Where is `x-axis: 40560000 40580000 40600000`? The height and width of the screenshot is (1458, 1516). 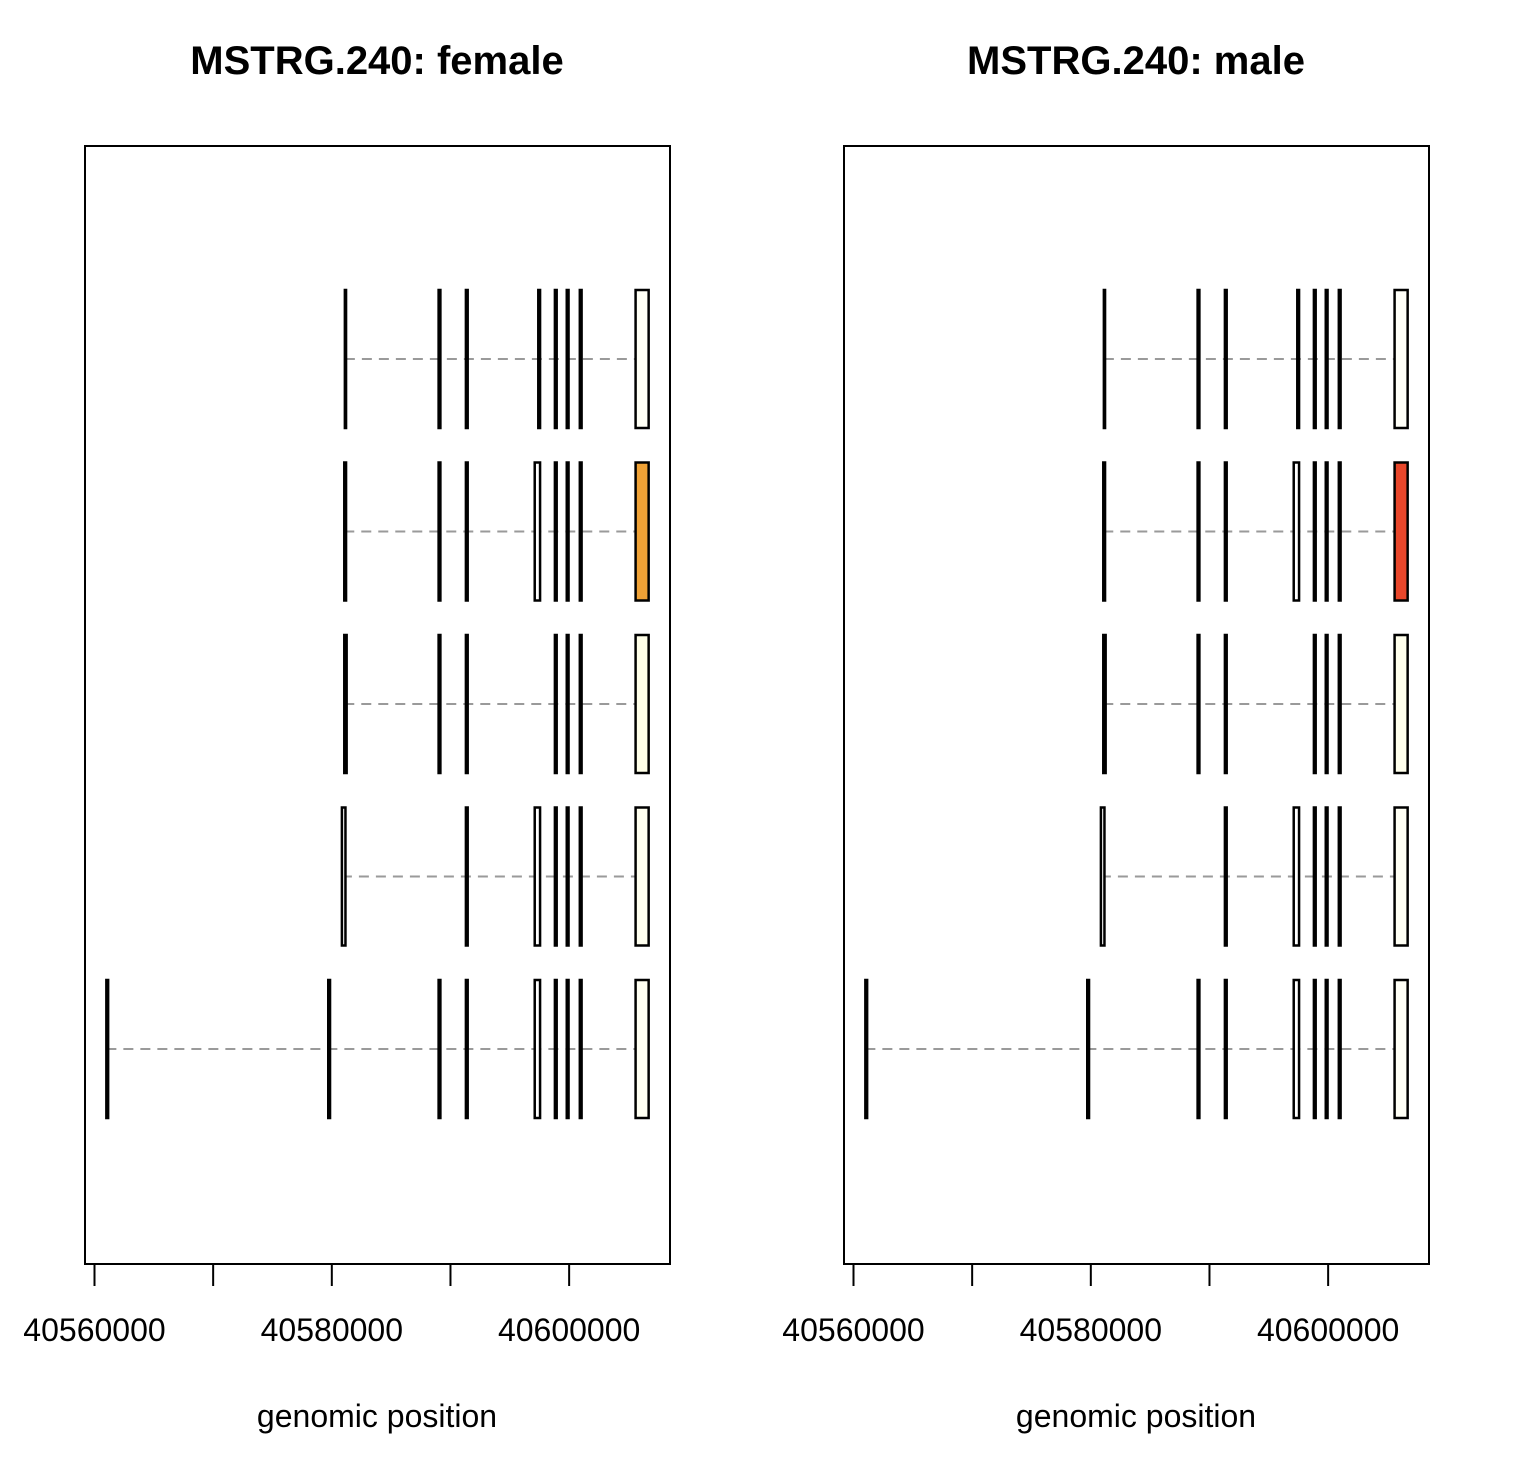 x-axis: 40560000 40580000 40600000 is located at coordinates (1090, 1305).